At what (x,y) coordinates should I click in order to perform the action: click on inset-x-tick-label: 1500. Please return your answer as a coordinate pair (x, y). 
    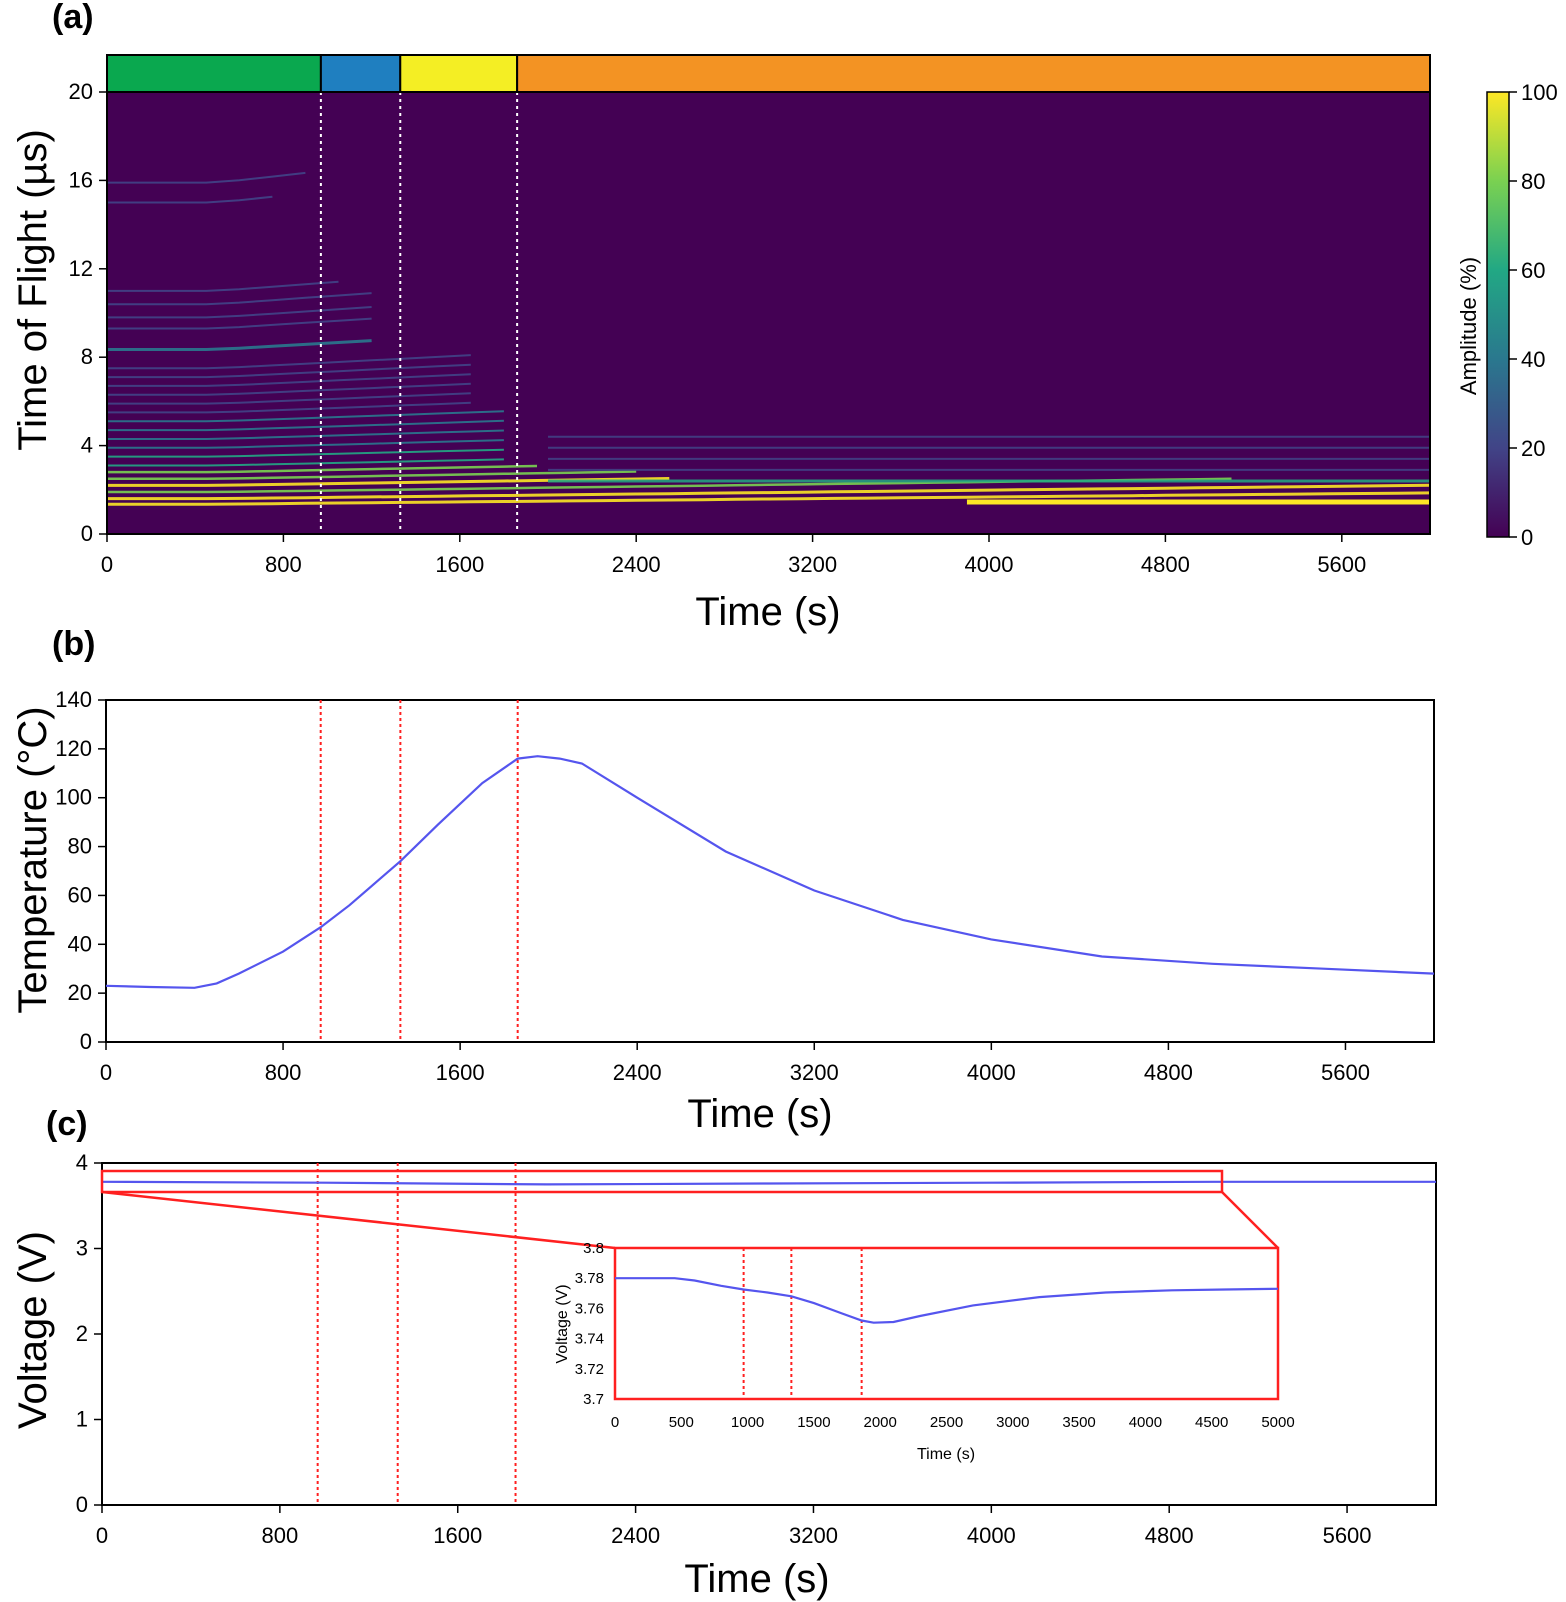
    Looking at the image, I should click on (813, 1422).